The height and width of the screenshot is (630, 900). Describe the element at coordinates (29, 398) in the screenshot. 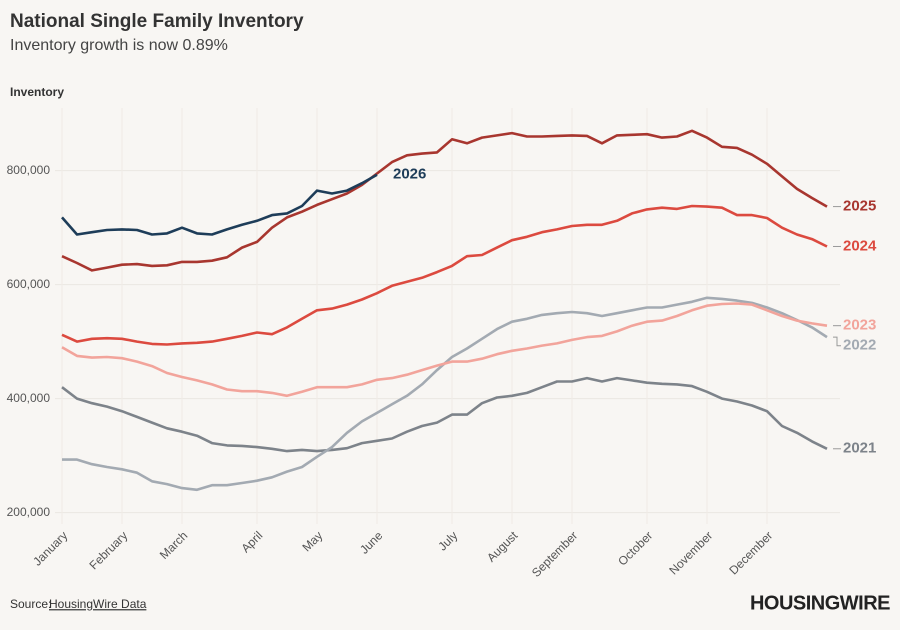

I see `y-tick-label: 400,000` at that location.